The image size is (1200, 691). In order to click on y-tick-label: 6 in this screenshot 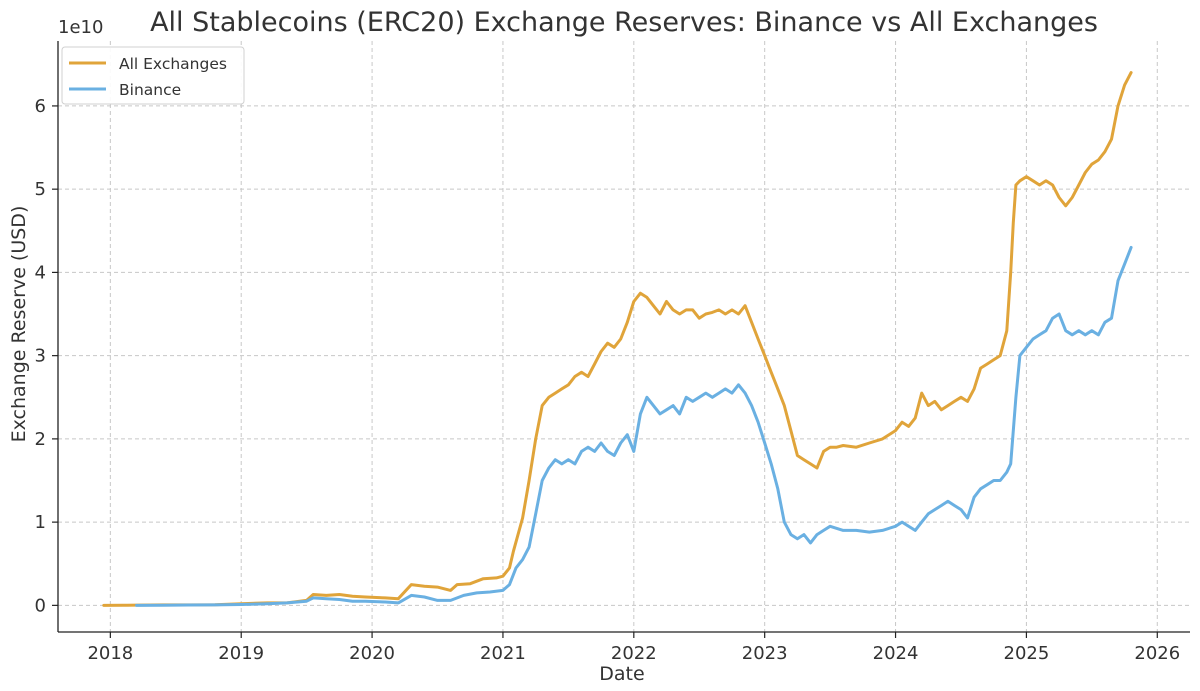, I will do `click(40, 106)`.